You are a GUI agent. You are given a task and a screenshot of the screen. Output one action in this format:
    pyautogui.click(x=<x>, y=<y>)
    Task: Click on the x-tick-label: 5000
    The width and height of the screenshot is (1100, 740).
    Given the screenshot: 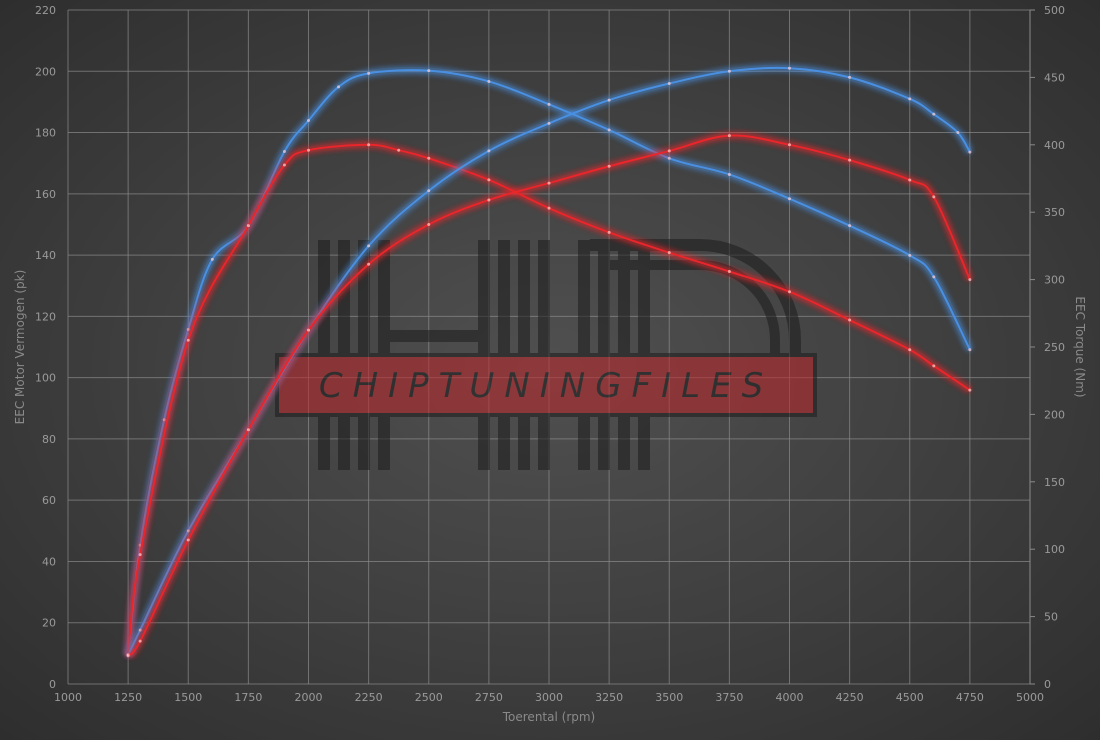 What is the action you would take?
    pyautogui.click(x=1030, y=697)
    